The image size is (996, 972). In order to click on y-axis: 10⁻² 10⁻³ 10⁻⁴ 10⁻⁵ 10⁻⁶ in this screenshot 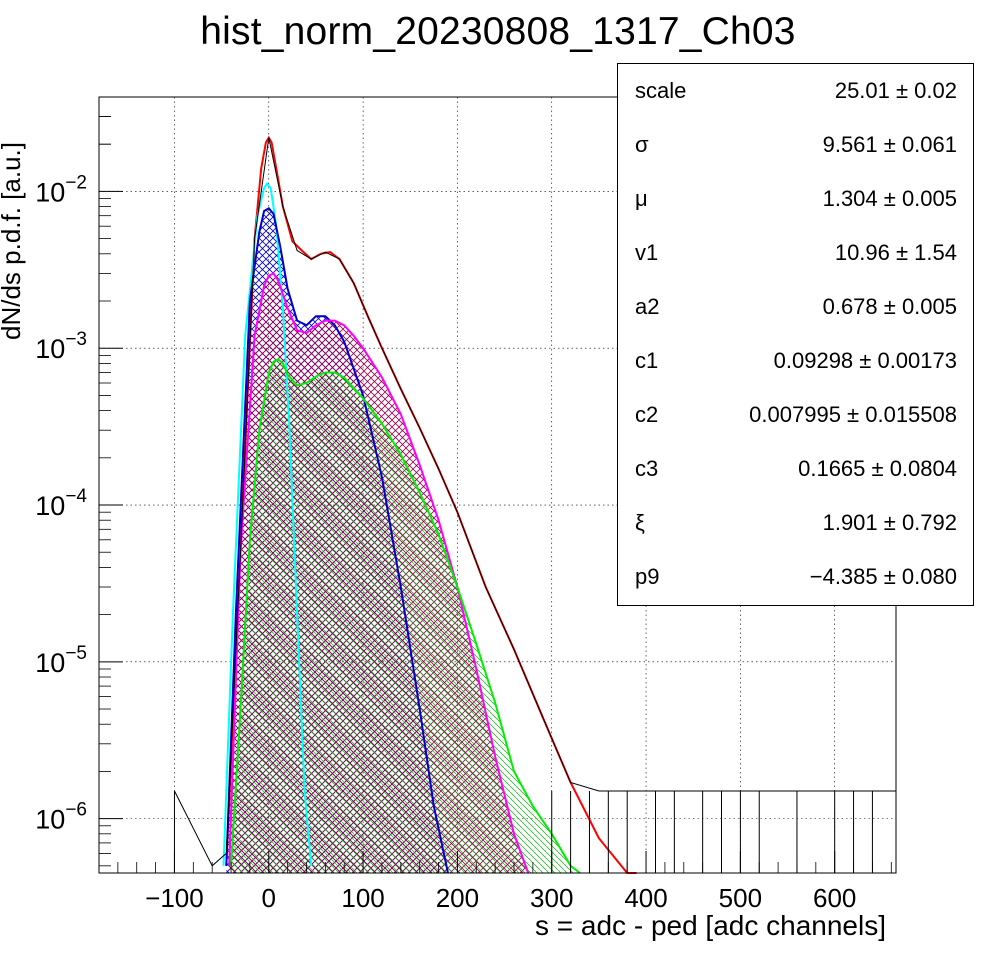, I will do `click(79, 481)`.